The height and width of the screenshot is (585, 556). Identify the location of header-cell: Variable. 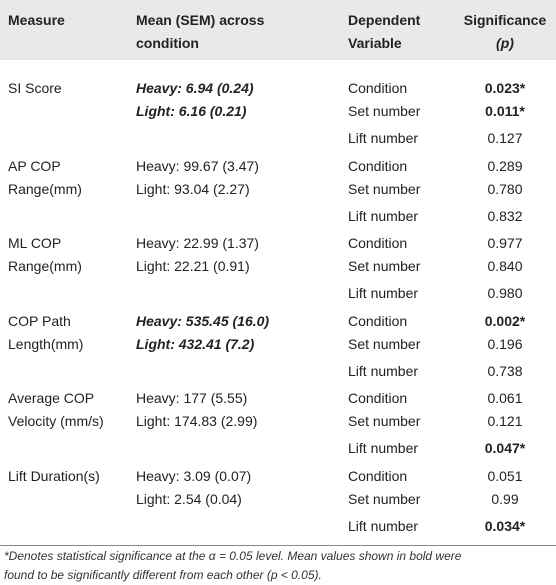
(375, 43).